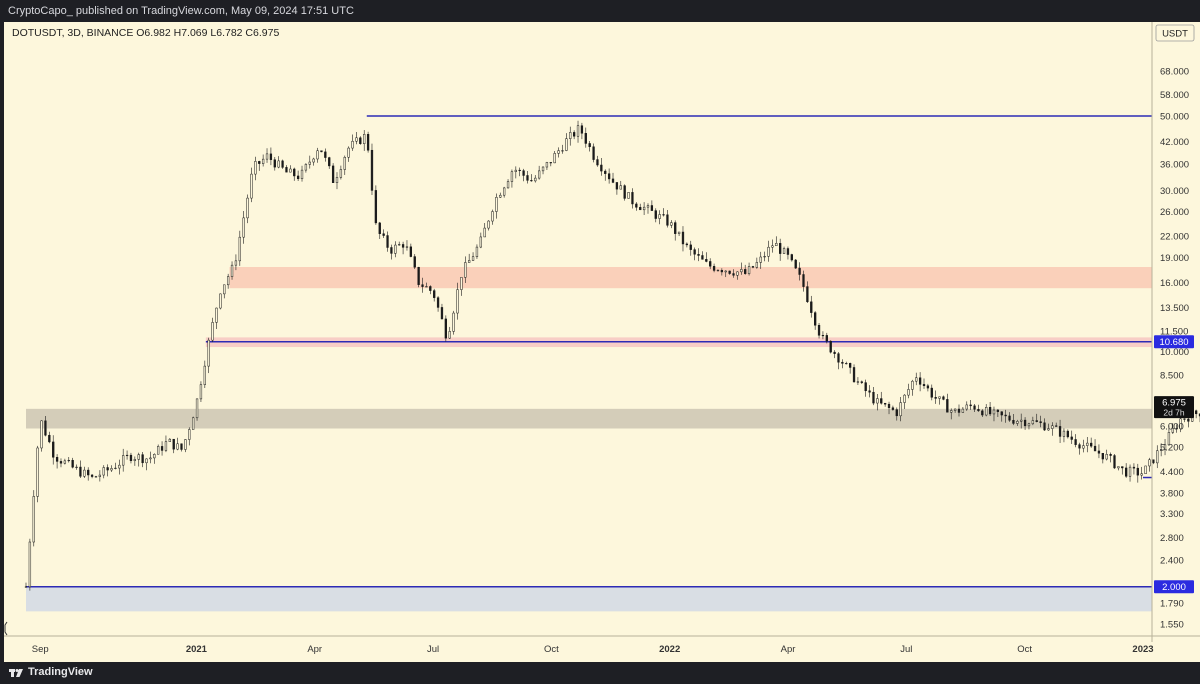 The image size is (1200, 684). Describe the element at coordinates (1174, 191) in the screenshot. I see `y-tick-5: 30.000` at that location.